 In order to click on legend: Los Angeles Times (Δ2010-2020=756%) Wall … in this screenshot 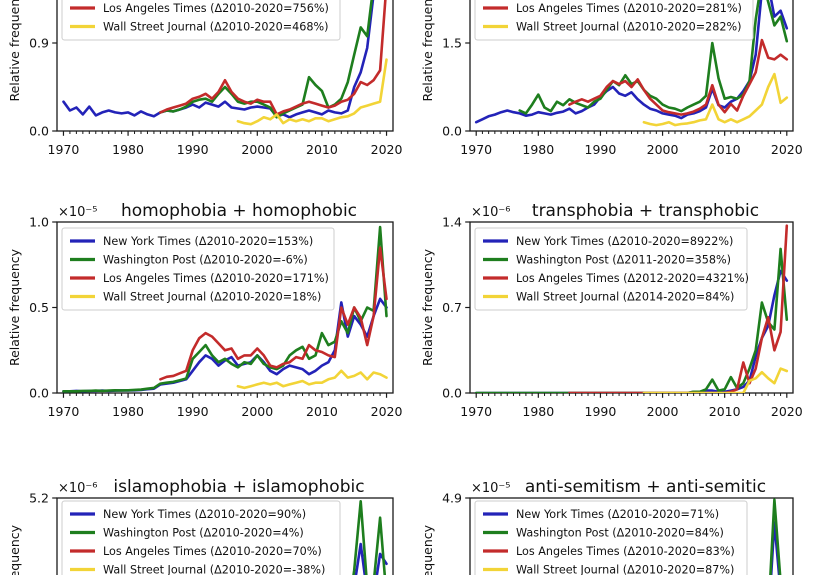, I will do `click(201, 20)`.